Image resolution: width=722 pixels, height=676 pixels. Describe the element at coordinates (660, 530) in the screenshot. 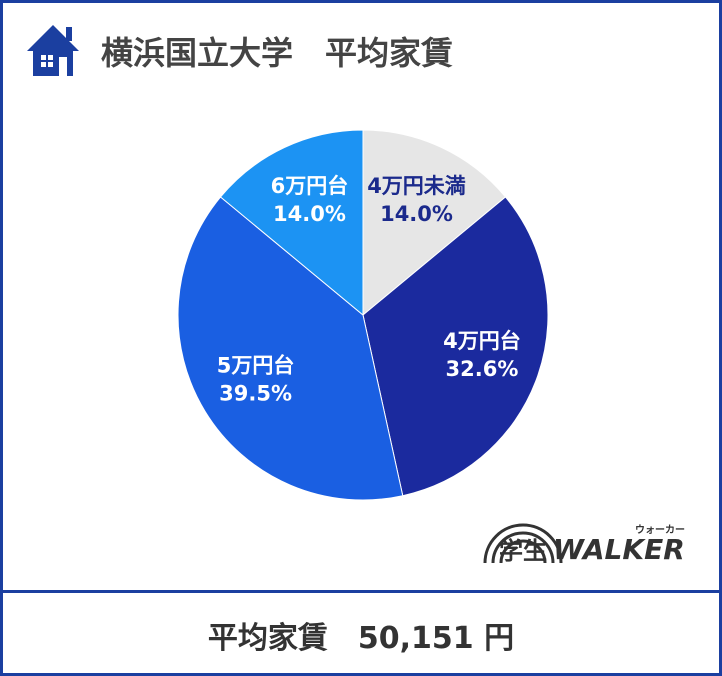

I see `logo-reading: ウォーカー` at that location.